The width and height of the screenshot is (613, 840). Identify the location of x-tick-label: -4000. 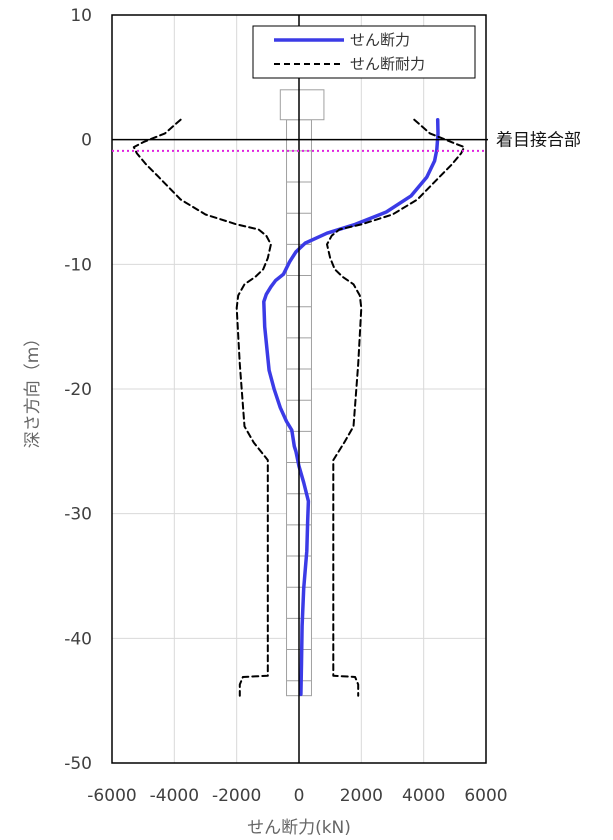
(174, 796).